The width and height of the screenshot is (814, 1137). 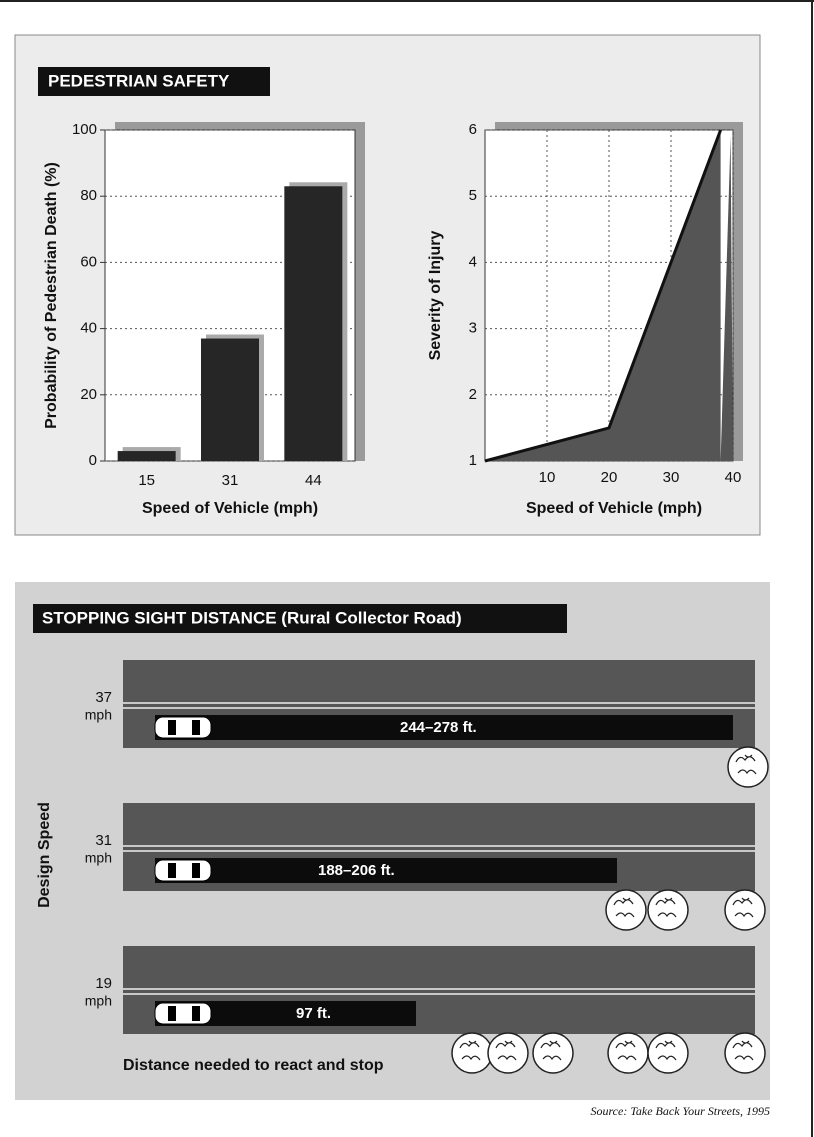 What do you see at coordinates (473, 328) in the screenshot?
I see `y-tick-label: 3` at bounding box center [473, 328].